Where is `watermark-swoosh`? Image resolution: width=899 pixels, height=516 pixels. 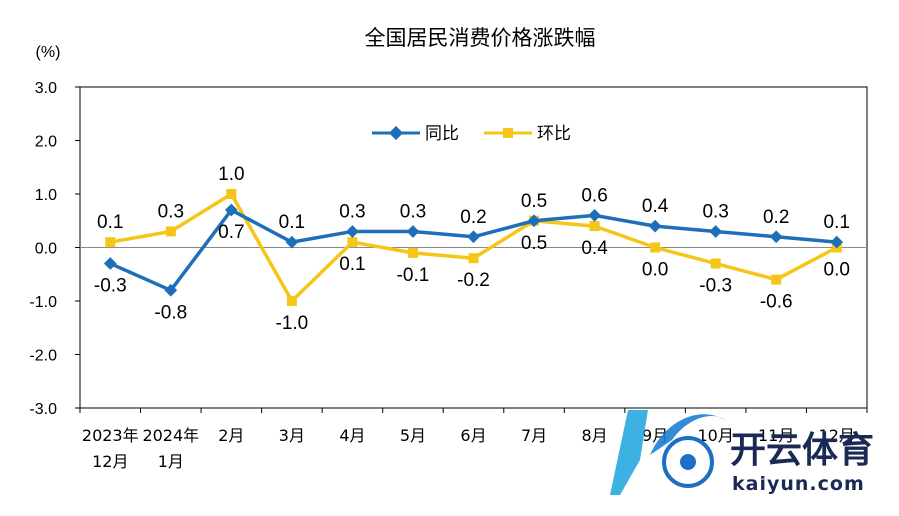
watermark-swoosh is located at coordinates (687, 434).